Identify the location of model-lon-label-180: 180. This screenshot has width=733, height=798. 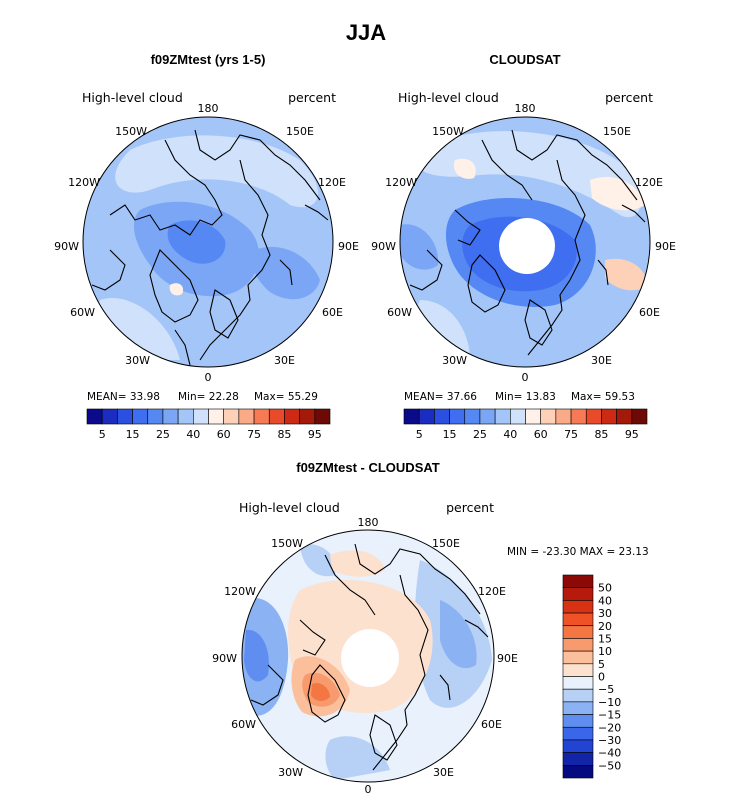
(208, 108).